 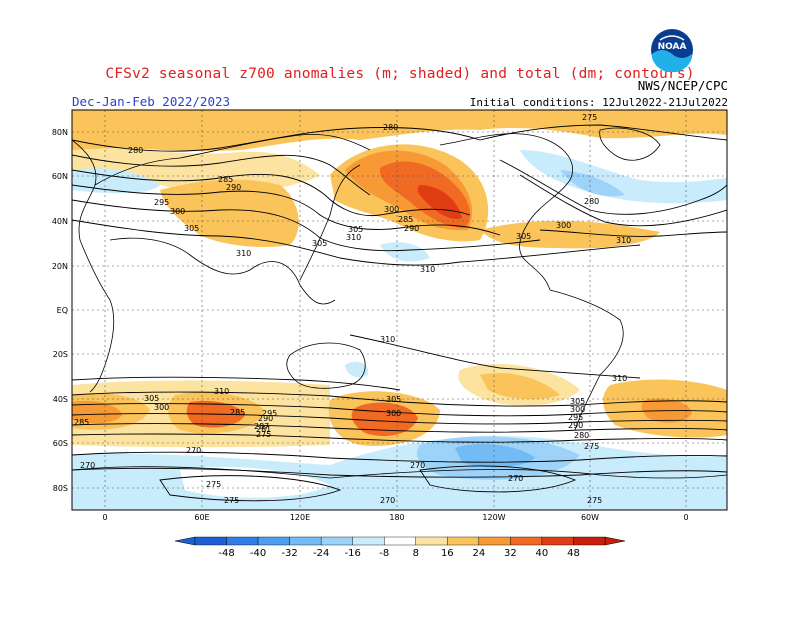 What do you see at coordinates (592, 183) in the screenshot?
I see `anomaly-north-blue-canada` at bounding box center [592, 183].